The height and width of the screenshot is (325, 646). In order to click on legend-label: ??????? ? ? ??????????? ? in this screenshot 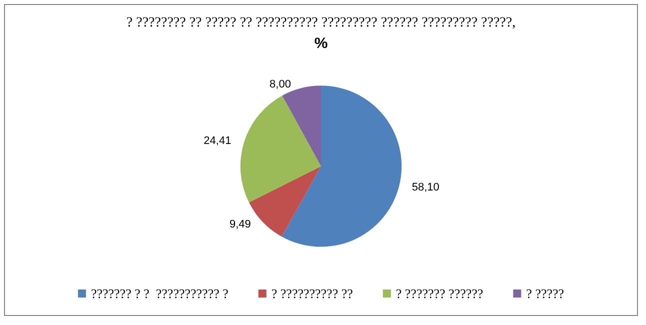, I will do `click(159, 293)`.